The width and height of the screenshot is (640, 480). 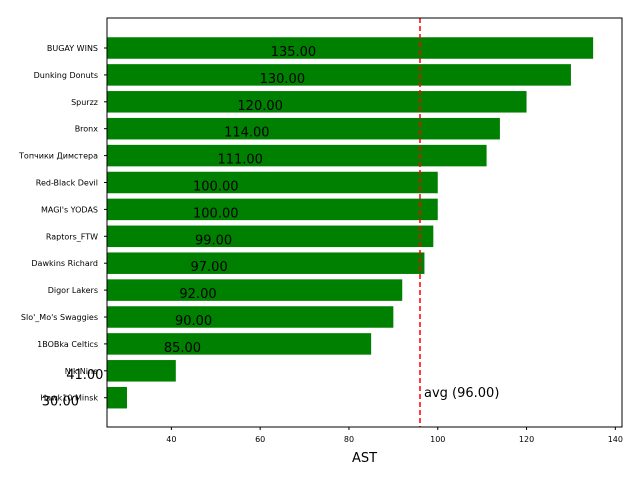 I want to click on value-label: 30.00, so click(x=60, y=402).